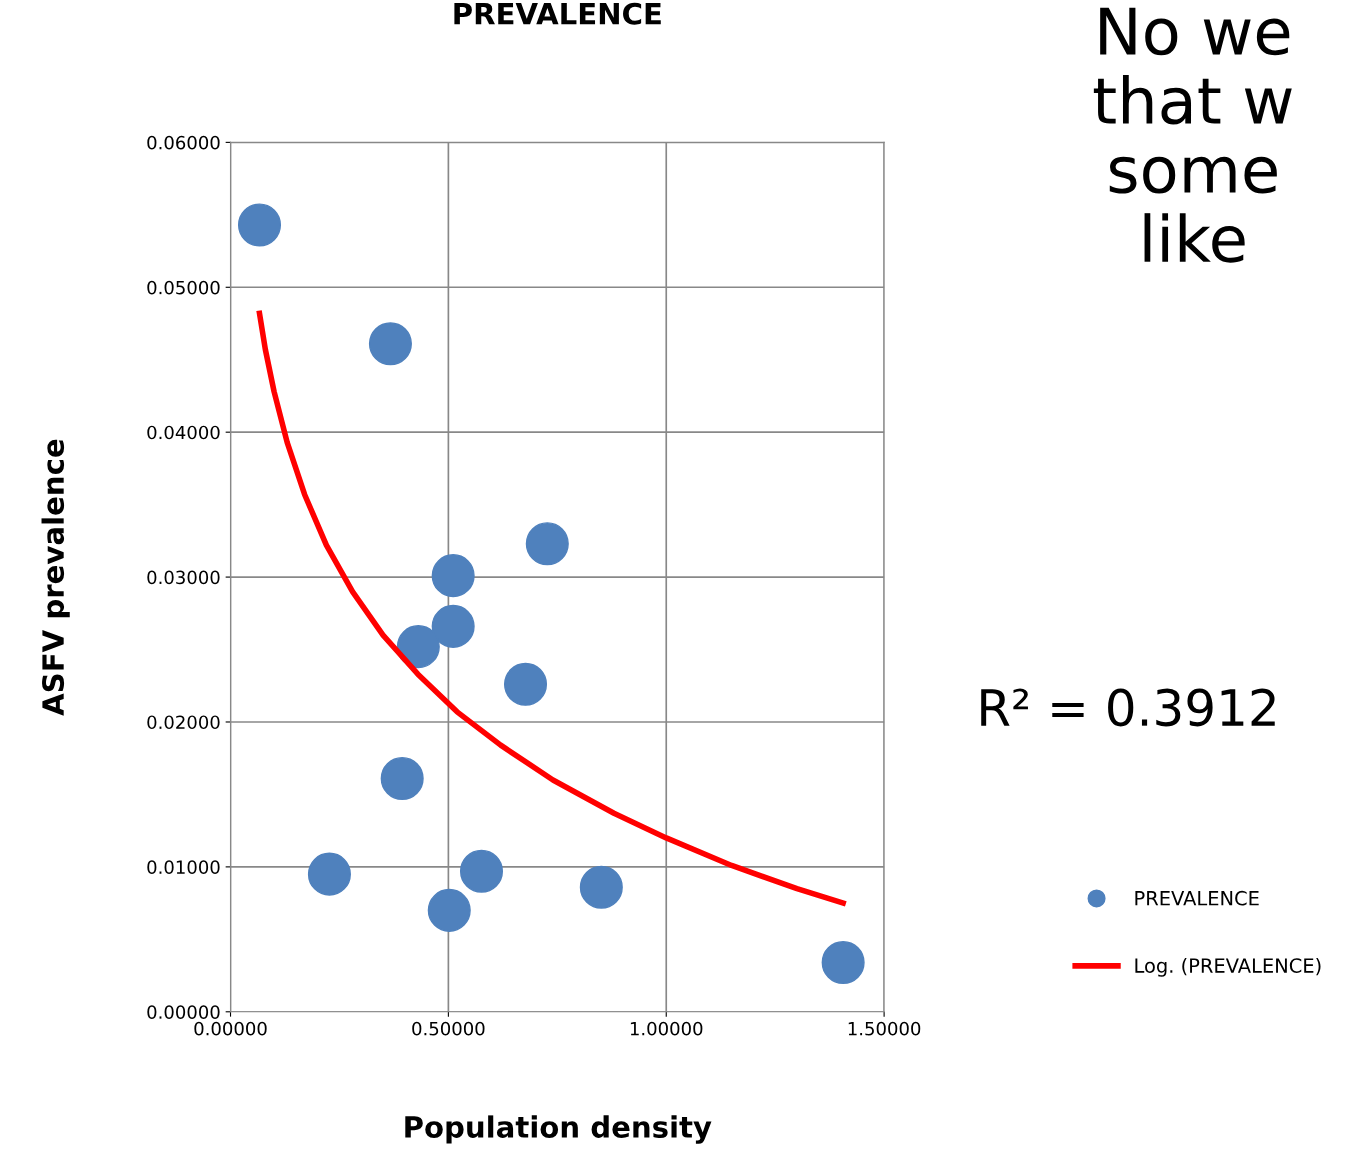 The height and width of the screenshot is (1167, 1356). I want to click on text: No we that w some like, so click(1192, 135).